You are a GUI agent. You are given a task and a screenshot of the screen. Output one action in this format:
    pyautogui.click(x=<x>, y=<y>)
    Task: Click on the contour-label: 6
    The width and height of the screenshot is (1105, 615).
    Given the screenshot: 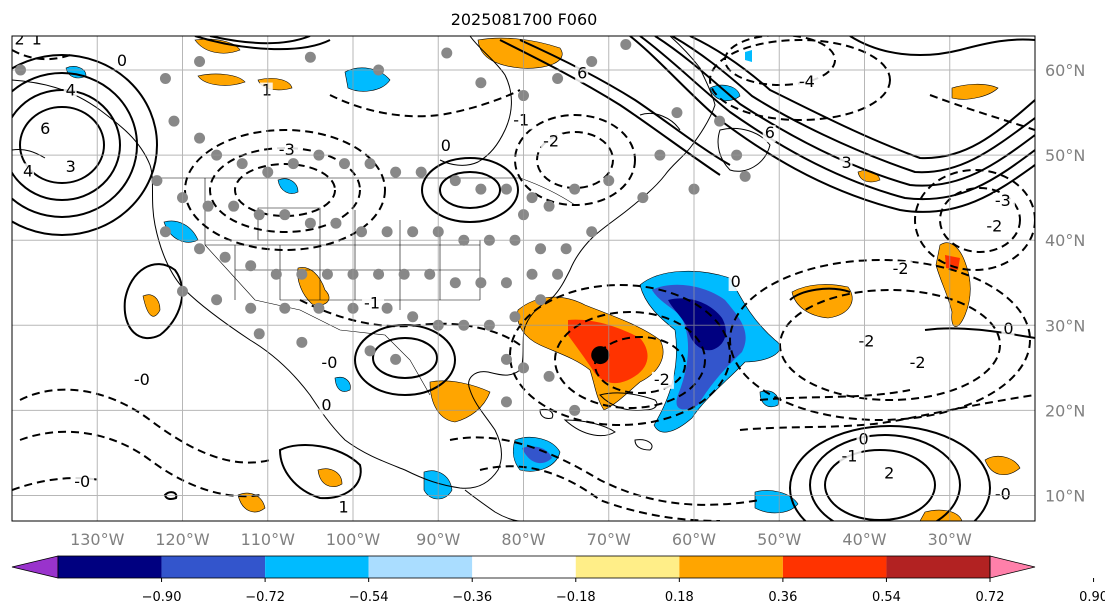 What is the action you would take?
    pyautogui.click(x=582, y=73)
    